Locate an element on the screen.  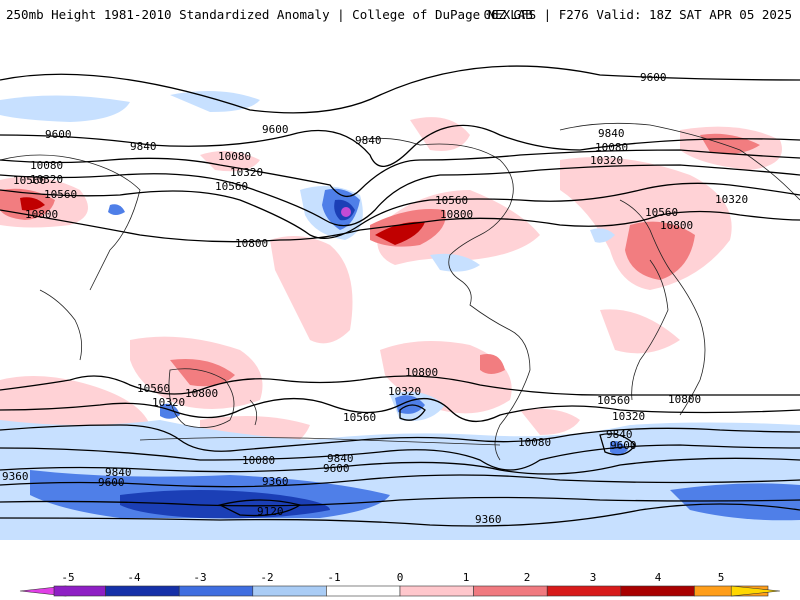
colorbar-tick: -2 is located at coordinates (266, 577).